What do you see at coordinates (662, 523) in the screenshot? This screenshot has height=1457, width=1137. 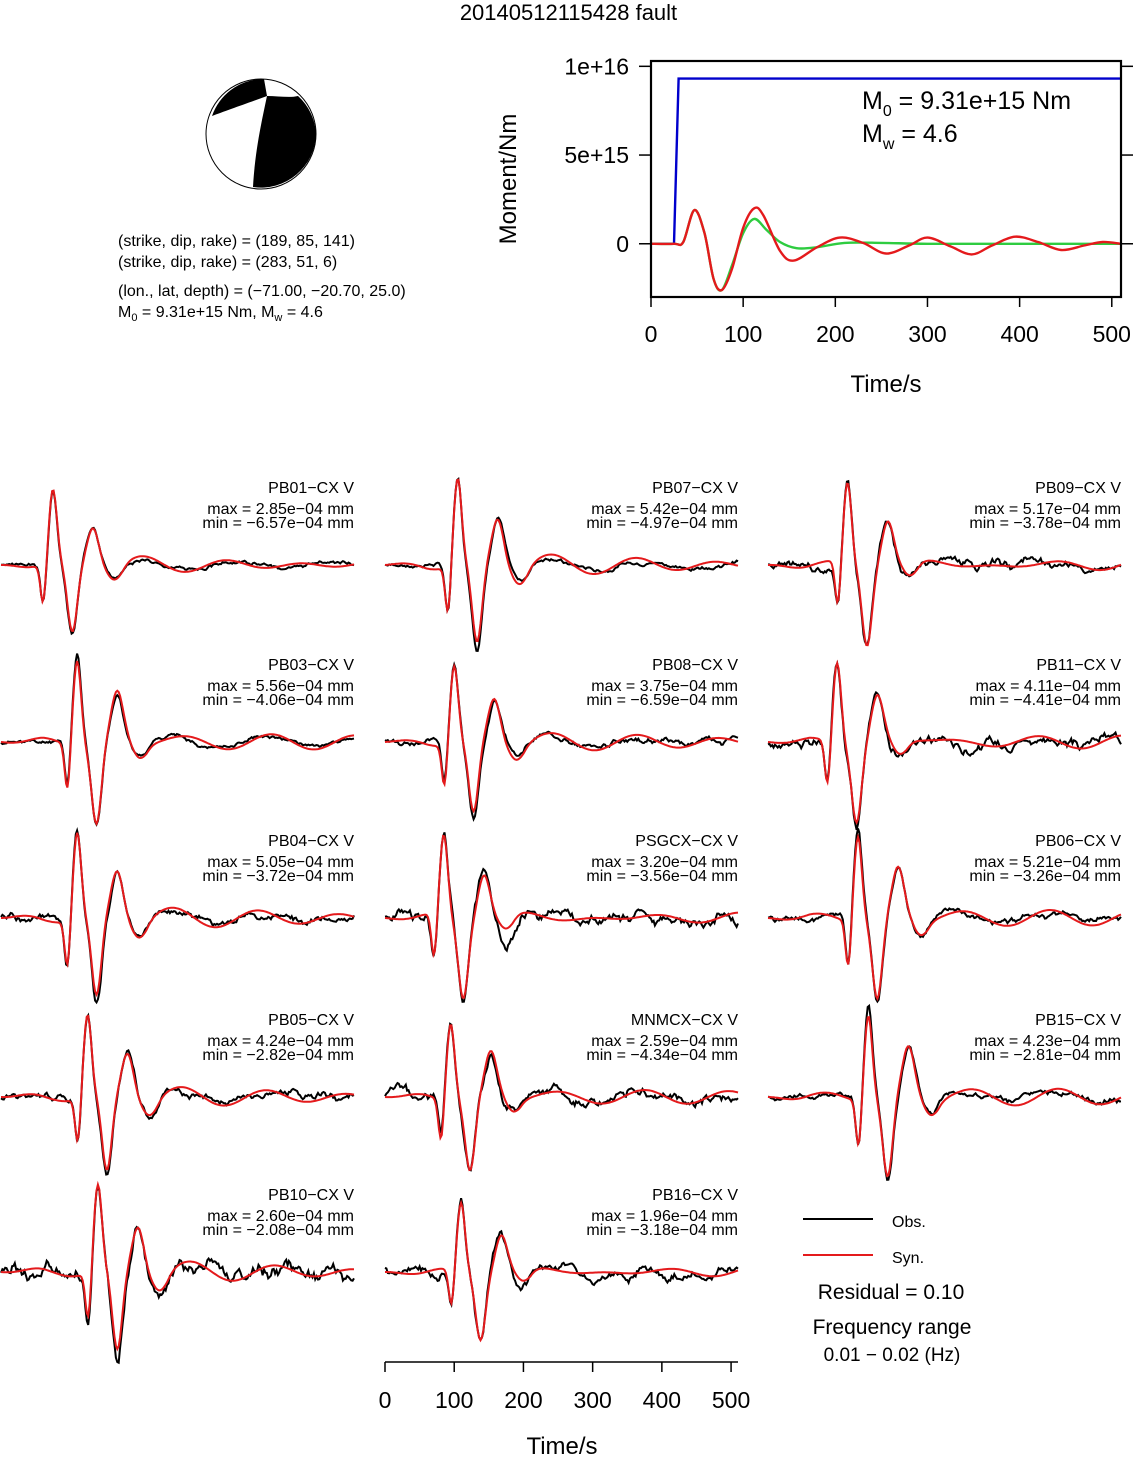 I see `station-min: min = −4.97e−04 mm` at bounding box center [662, 523].